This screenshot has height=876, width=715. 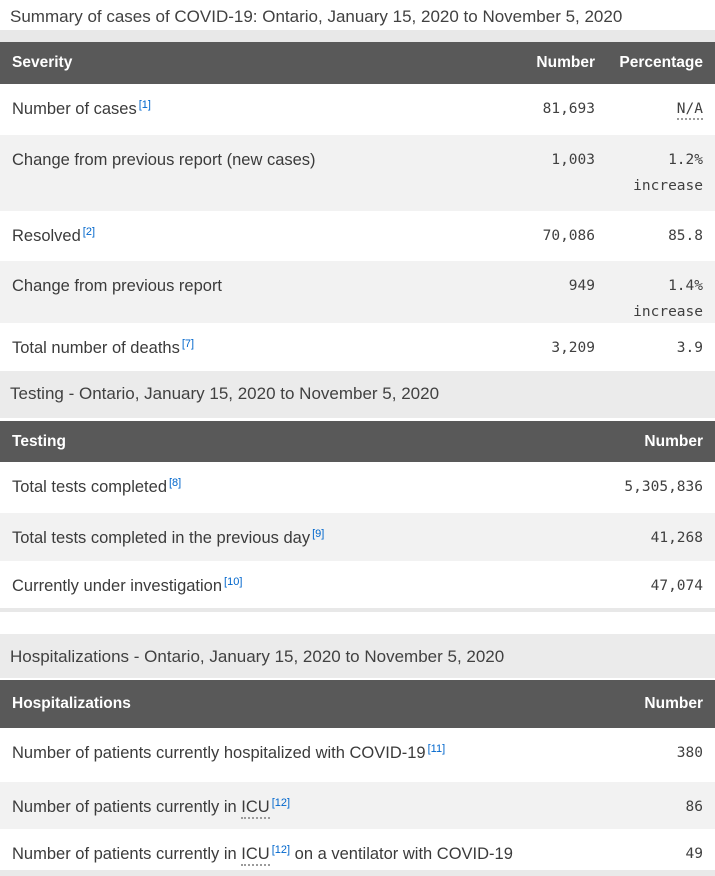 I want to click on row-label: Total tests completed [8], so click(x=302, y=487).